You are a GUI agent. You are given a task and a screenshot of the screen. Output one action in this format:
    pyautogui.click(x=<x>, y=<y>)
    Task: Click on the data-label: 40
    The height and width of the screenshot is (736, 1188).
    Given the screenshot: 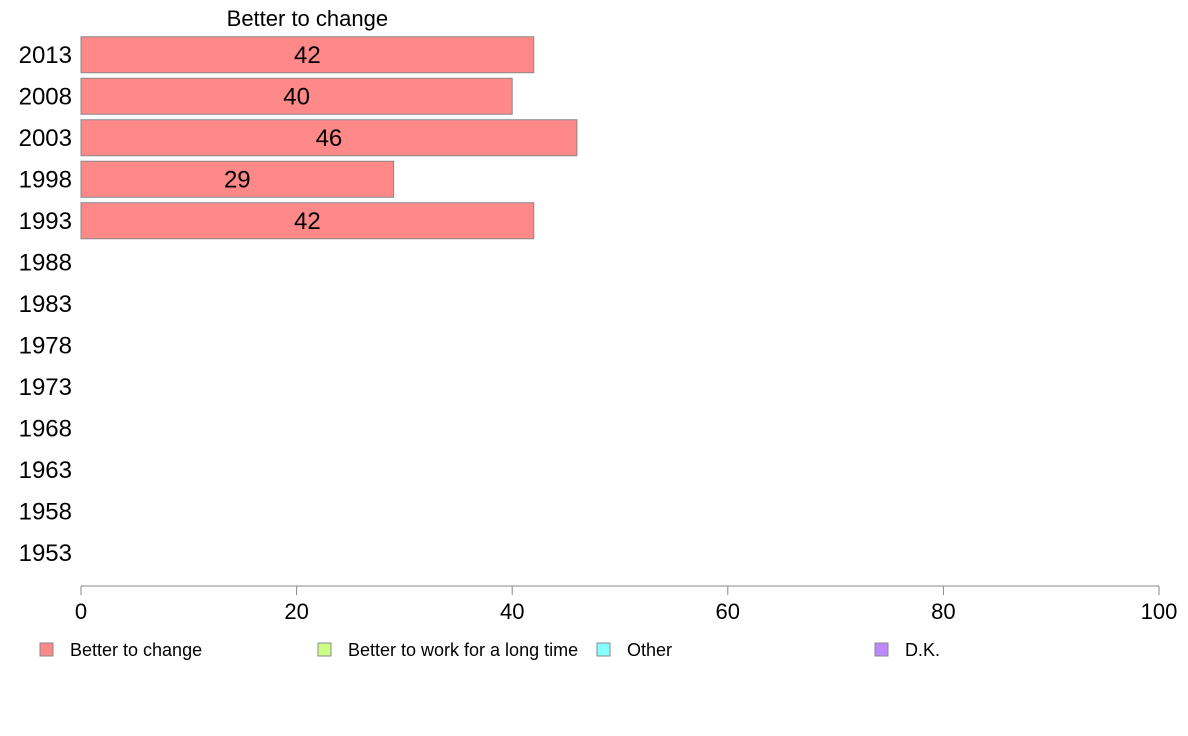 What is the action you would take?
    pyautogui.click(x=296, y=96)
    